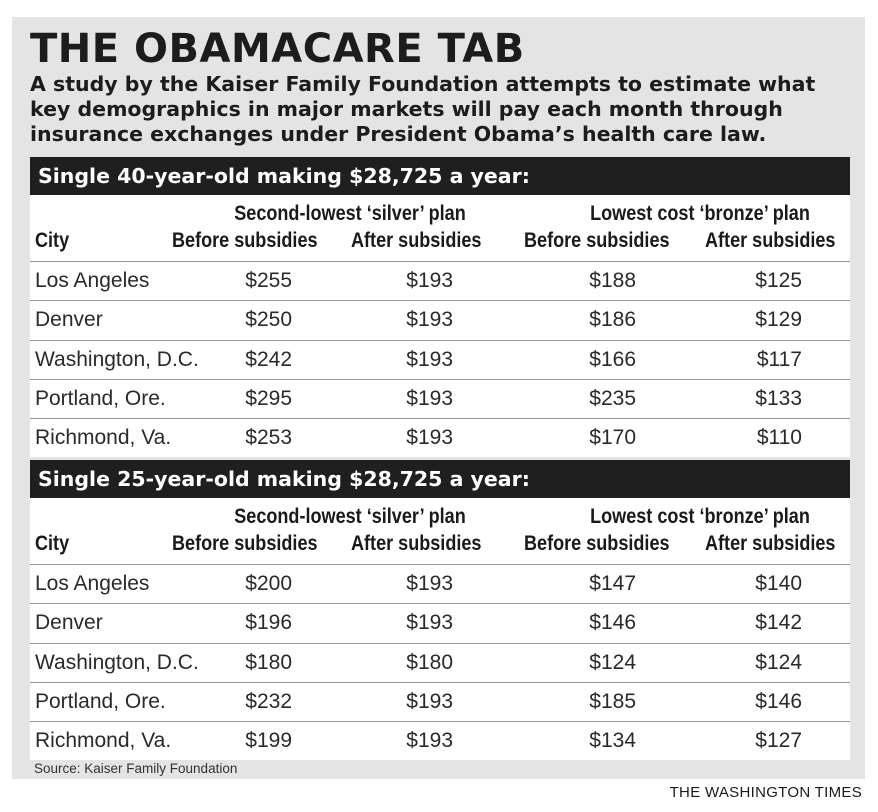  I want to click on bronze-after-cell: $140, so click(778, 583).